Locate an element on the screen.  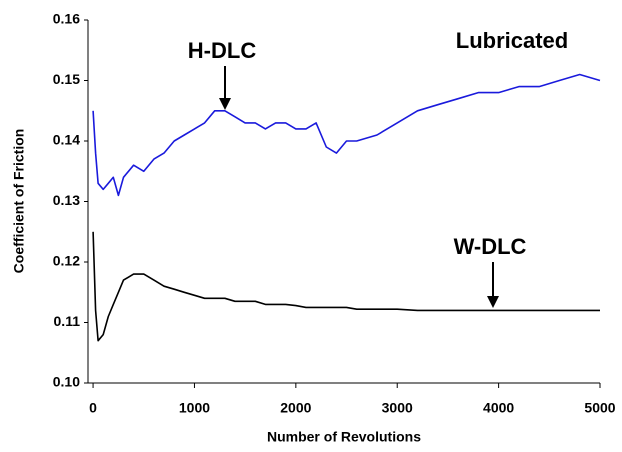
x-tick-label: 3000 is located at coordinates (397, 408).